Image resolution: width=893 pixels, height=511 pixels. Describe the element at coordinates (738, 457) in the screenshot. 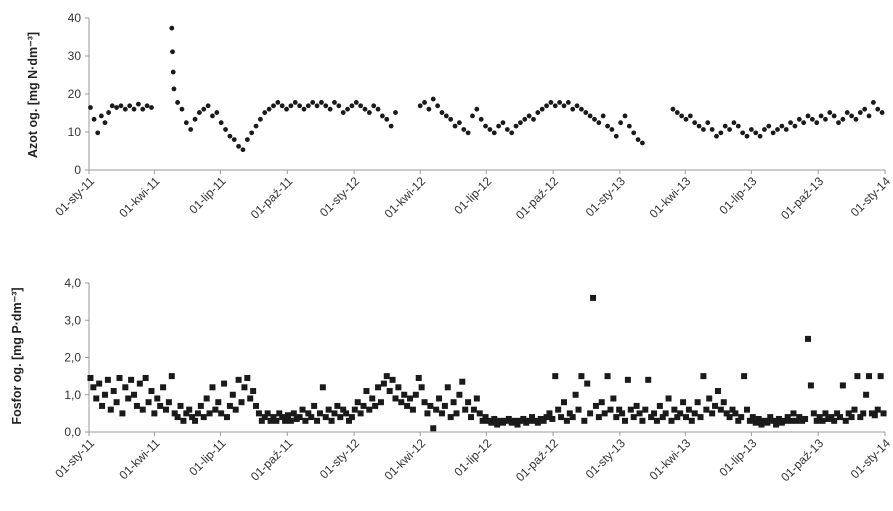

I see `phosphorus-x-tick-label: 01-lip-13` at that location.